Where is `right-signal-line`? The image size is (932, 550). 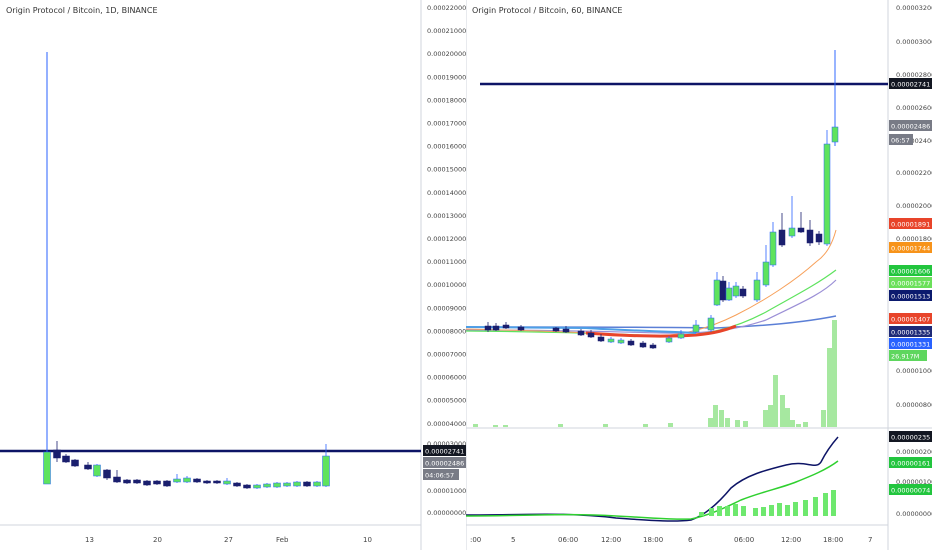
right-signal-line is located at coordinates (652, 490).